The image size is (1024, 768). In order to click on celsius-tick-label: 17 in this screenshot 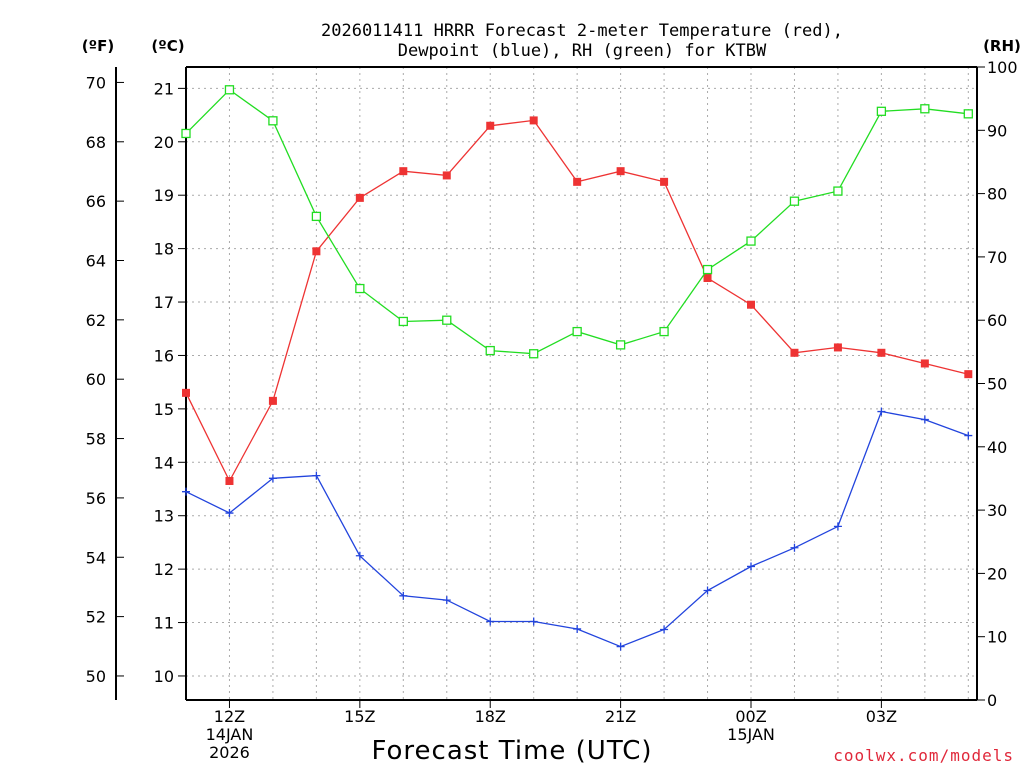, I will do `click(164, 302)`.